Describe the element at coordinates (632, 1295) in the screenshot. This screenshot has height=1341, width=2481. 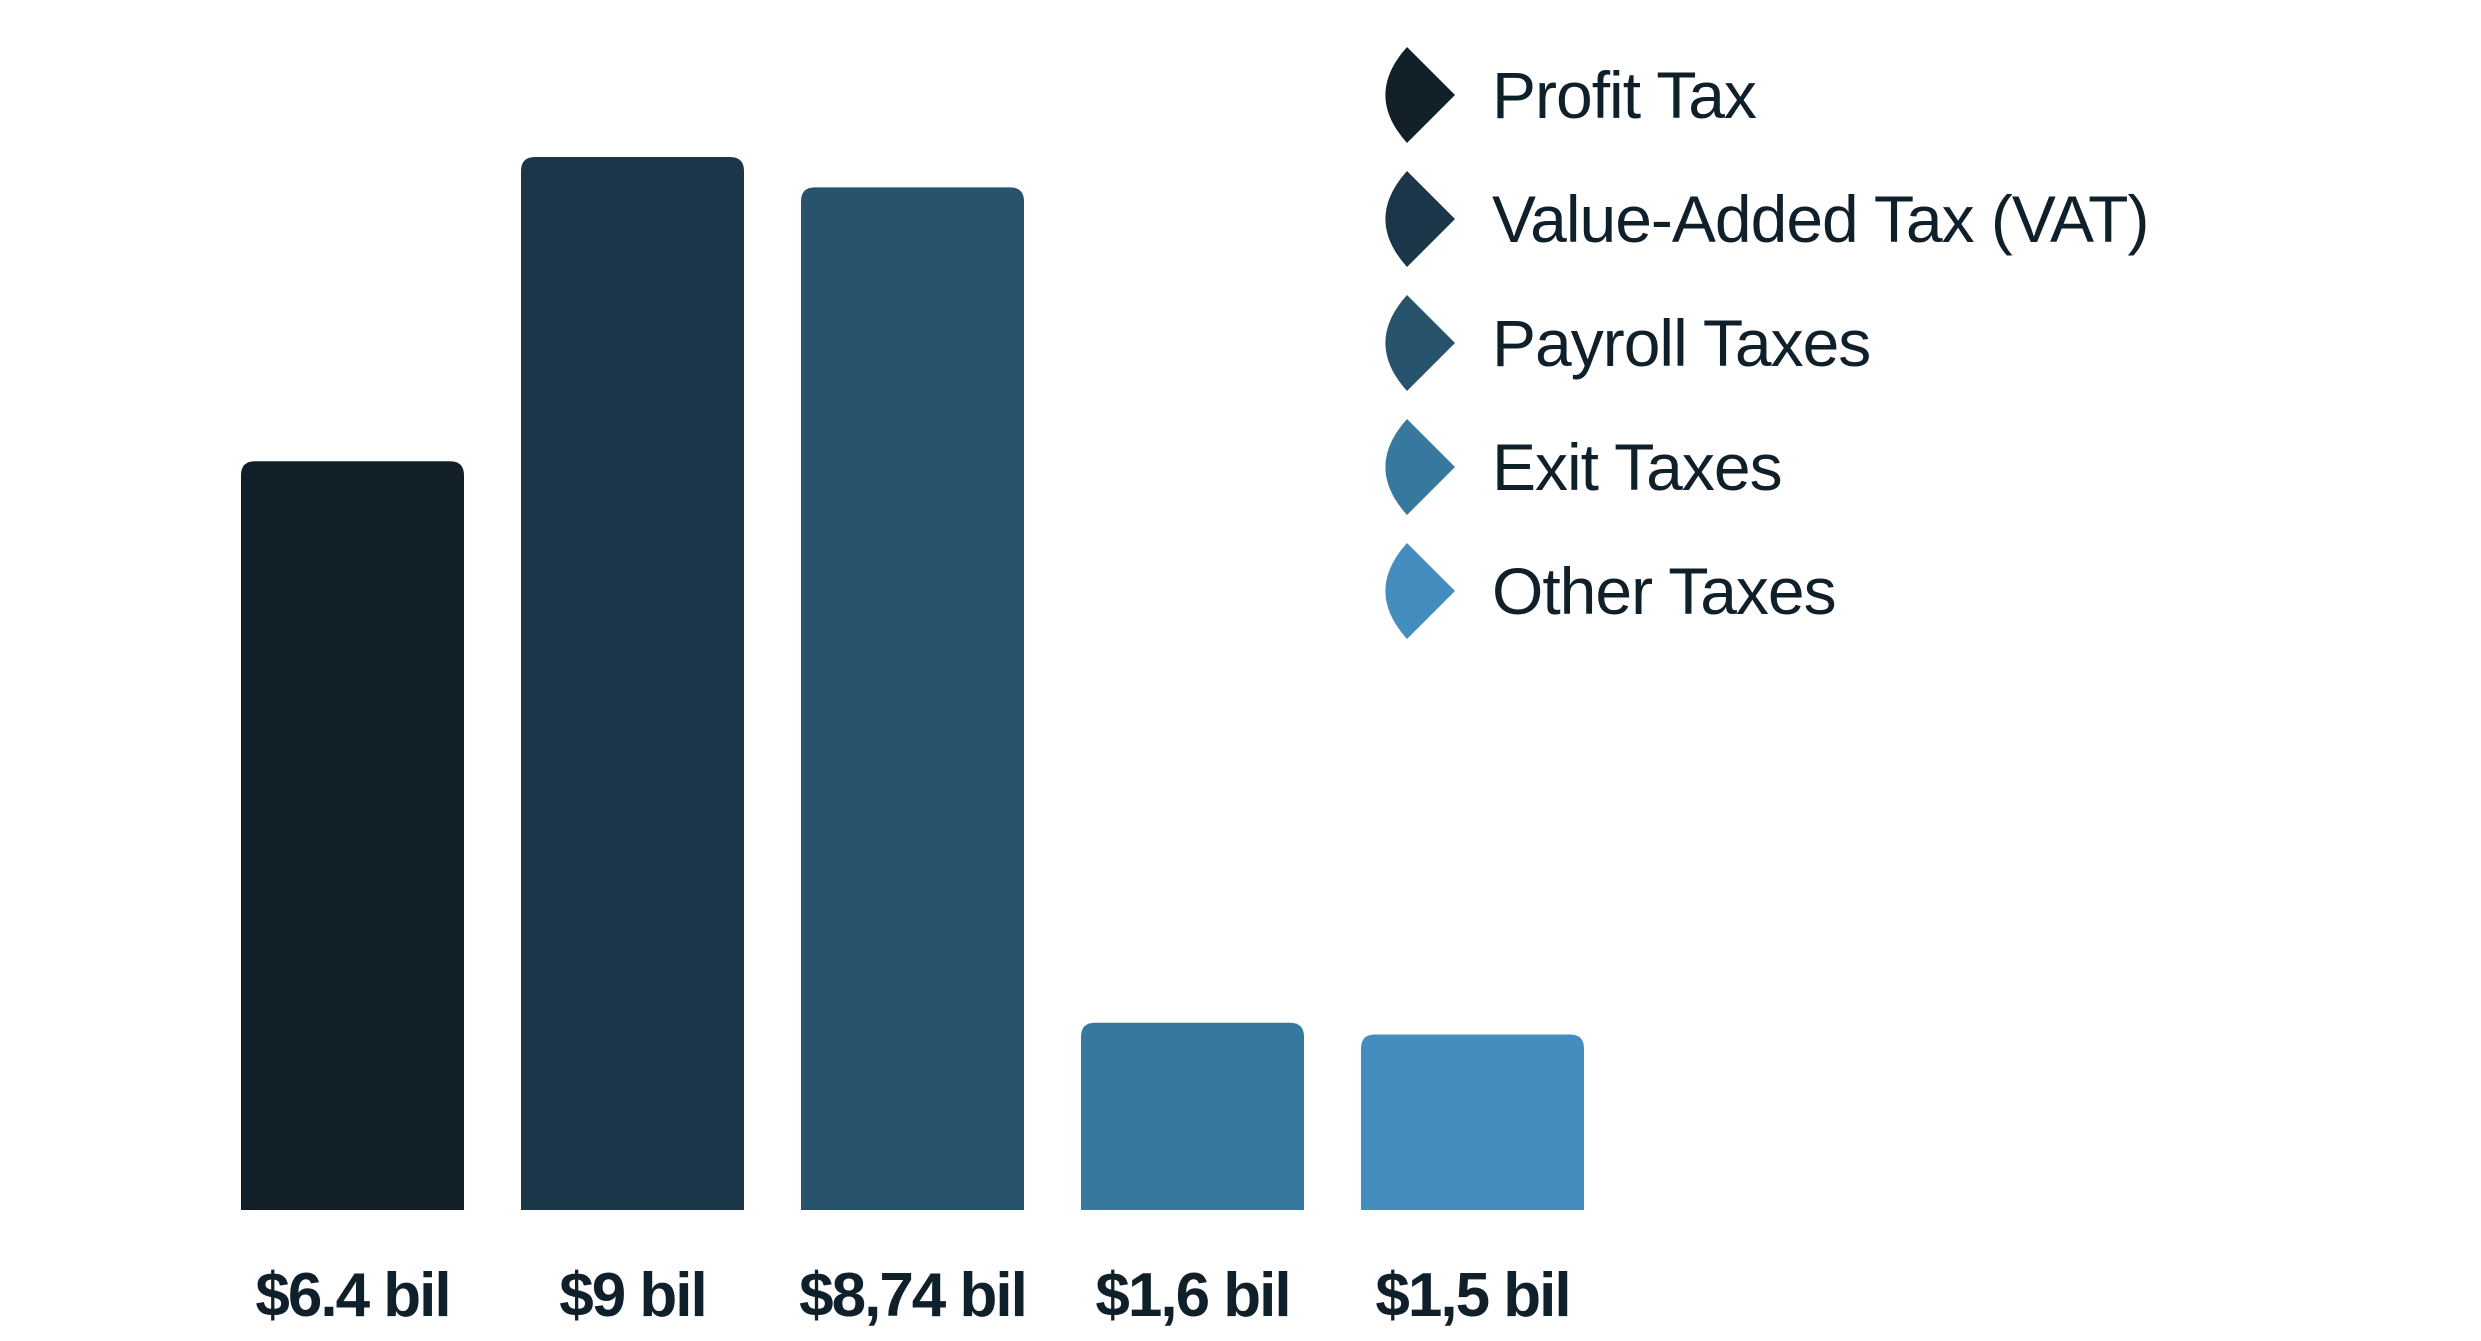
I see `data-label-value-added-tax-vat: $9 bil` at that location.